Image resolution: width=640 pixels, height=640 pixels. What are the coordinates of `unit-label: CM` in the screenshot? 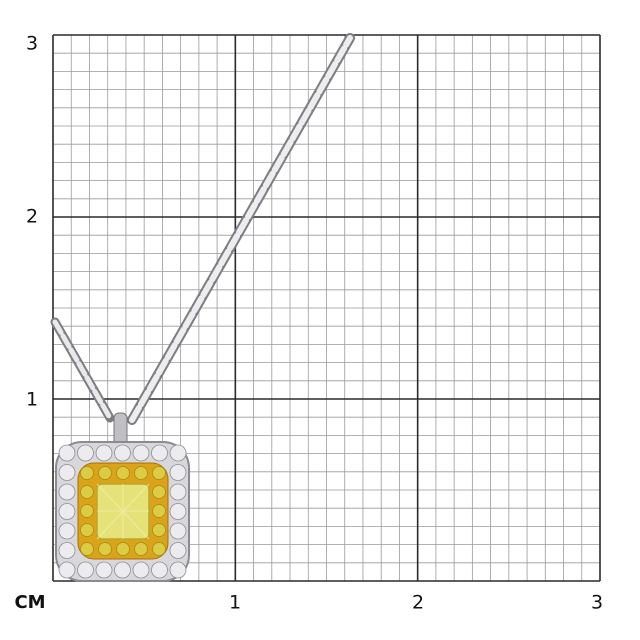 It's located at (30, 602).